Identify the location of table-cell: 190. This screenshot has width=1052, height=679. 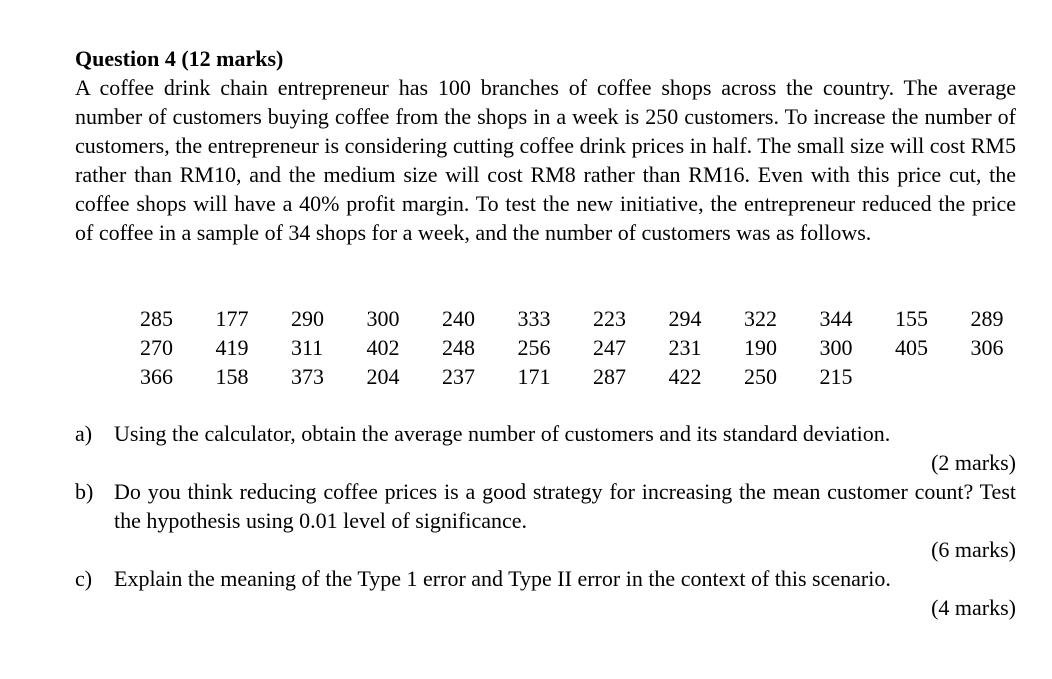
(760, 347).